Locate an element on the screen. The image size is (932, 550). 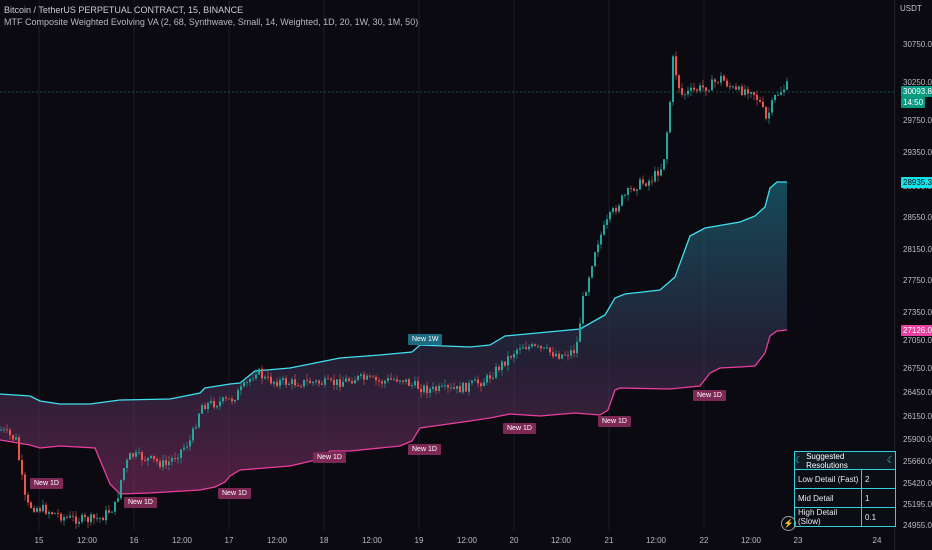
price-tick-label: 29350.0 is located at coordinates (917, 152).